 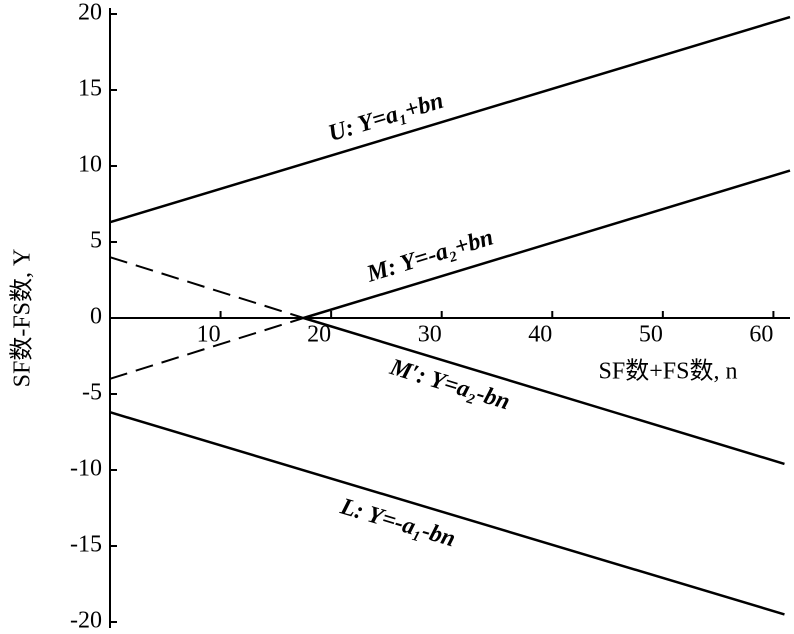 What do you see at coordinates (86, 469) in the screenshot?
I see `y-tick-label: -10` at bounding box center [86, 469].